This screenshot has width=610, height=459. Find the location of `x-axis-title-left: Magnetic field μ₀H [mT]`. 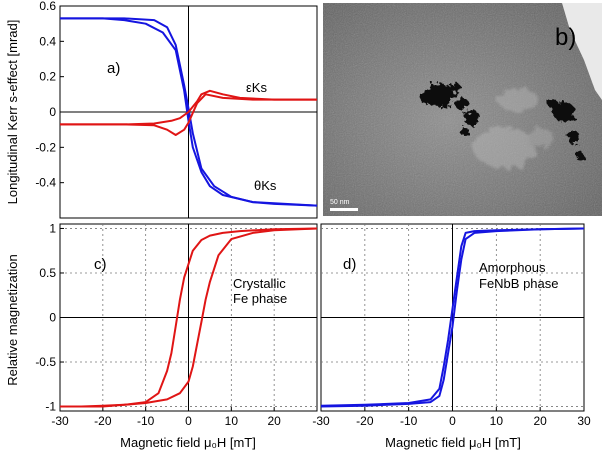

x-axis-title-left: Magnetic field μ₀H [mT] is located at coordinates (188, 442).